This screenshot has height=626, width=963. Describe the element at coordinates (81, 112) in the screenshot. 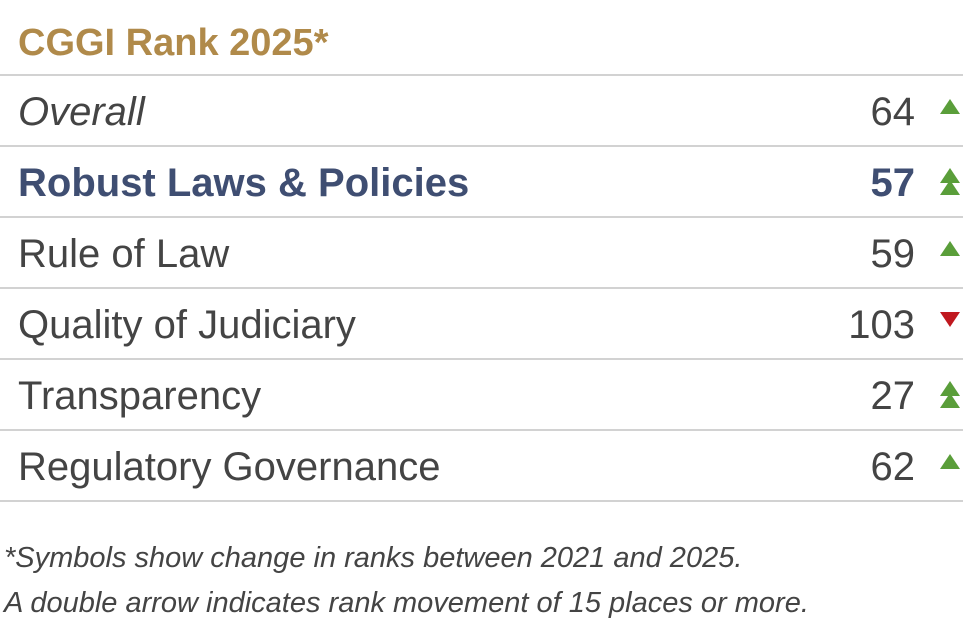

I see `row-label: Overall` at that location.